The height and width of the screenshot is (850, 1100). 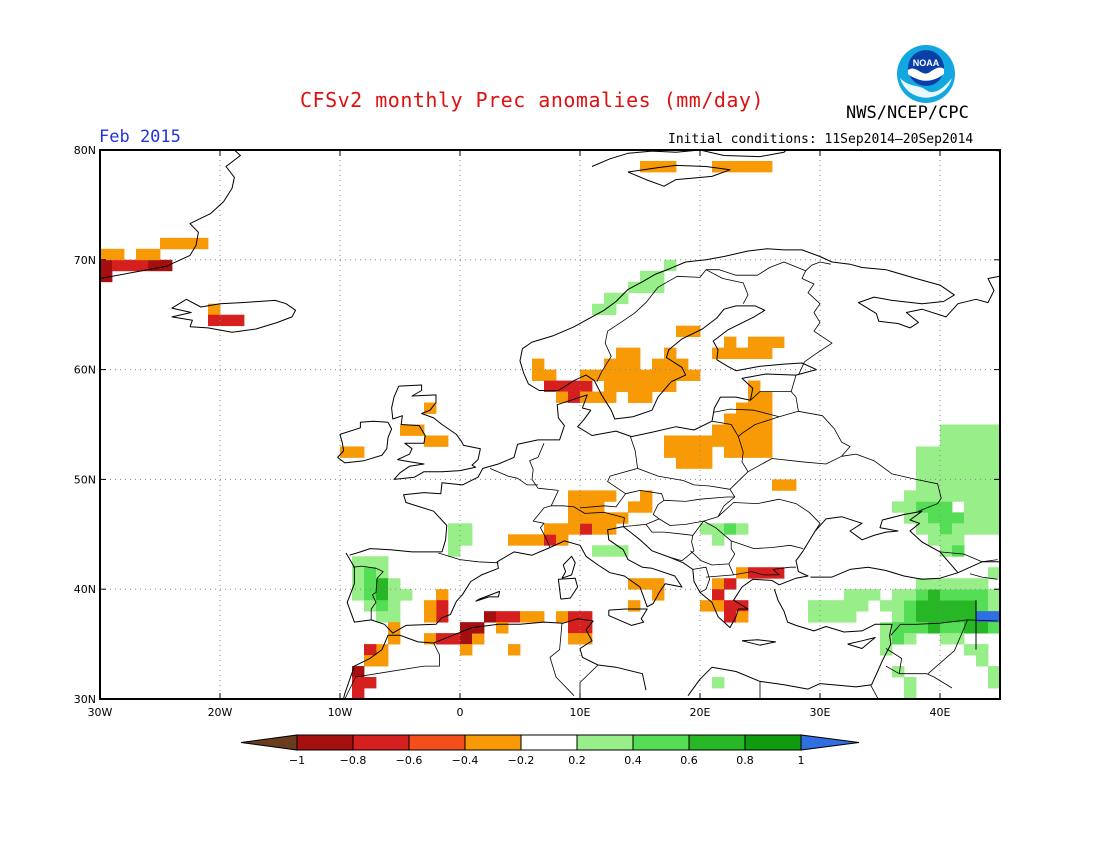 What do you see at coordinates (700, 712) in the screenshot?
I see `lon-label: 20E` at bounding box center [700, 712].